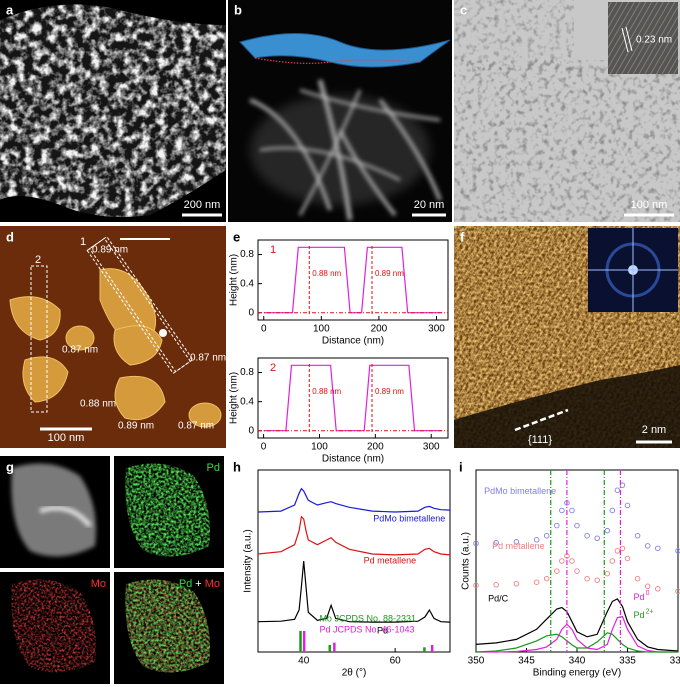 This screenshot has width=680, height=687. What do you see at coordinates (353, 341) in the screenshot?
I see `x-axis-label: Distance (nm)` at bounding box center [353, 341].